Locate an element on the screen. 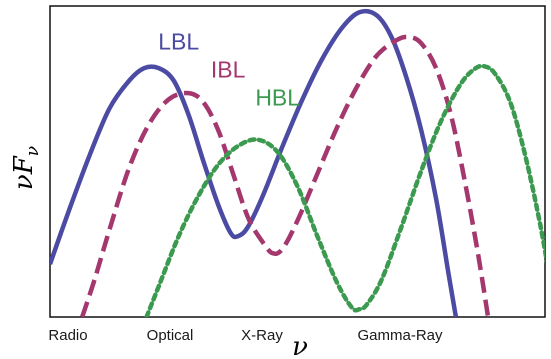  x-tick-label-radio: Radio is located at coordinates (67, 335).